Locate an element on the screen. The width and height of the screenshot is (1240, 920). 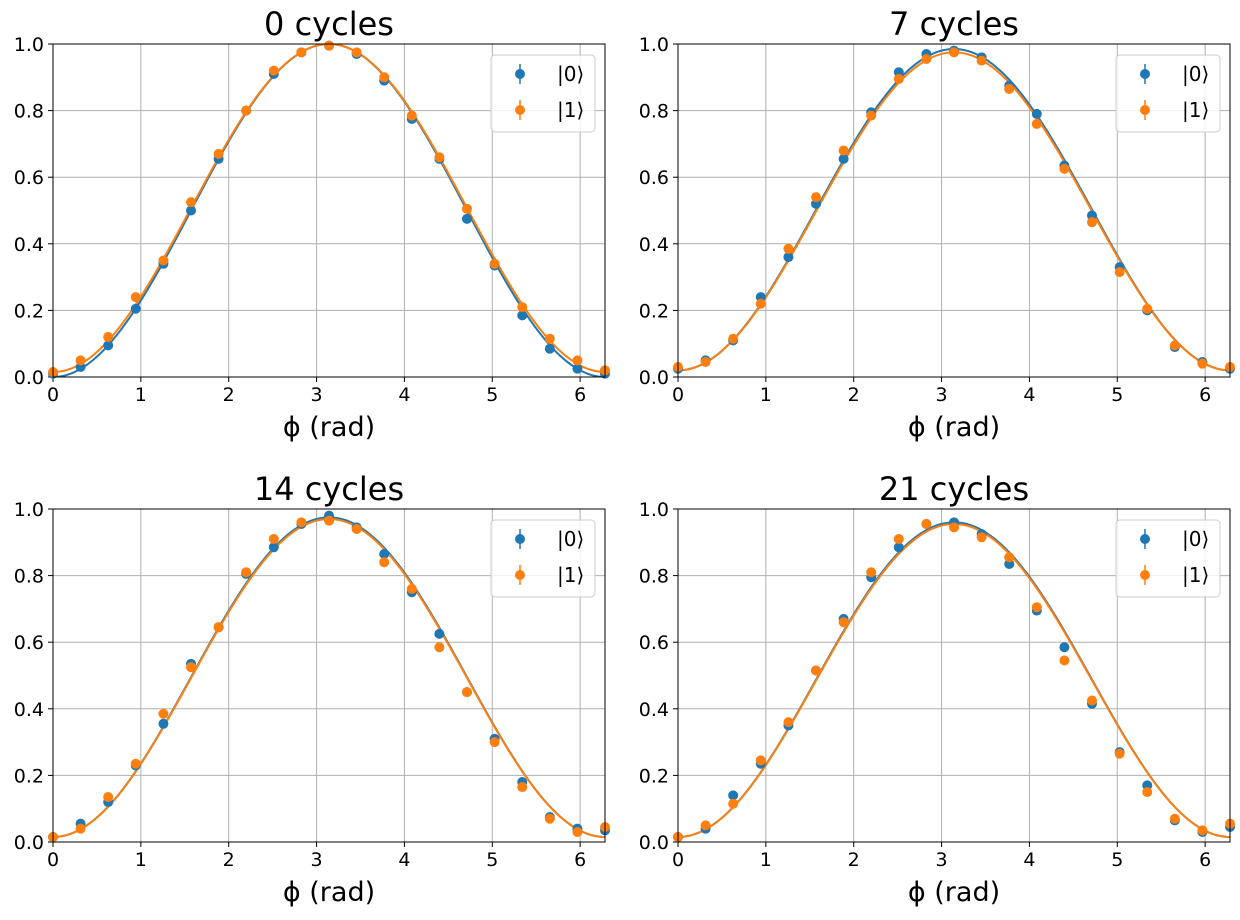
y-tick-label: 0.2 is located at coordinates (654, 311).